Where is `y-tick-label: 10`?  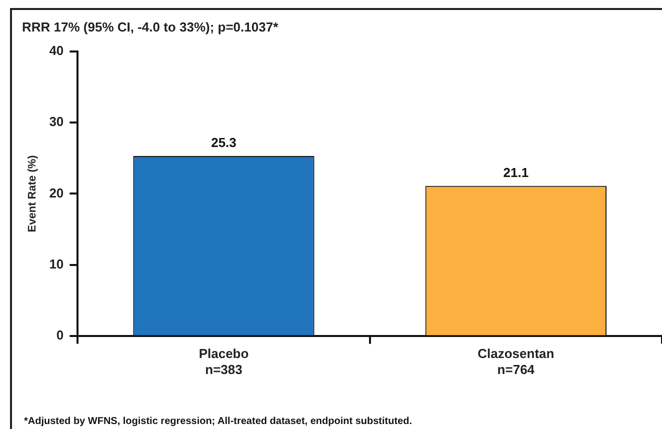 y-tick-label: 10 is located at coordinates (56, 264).